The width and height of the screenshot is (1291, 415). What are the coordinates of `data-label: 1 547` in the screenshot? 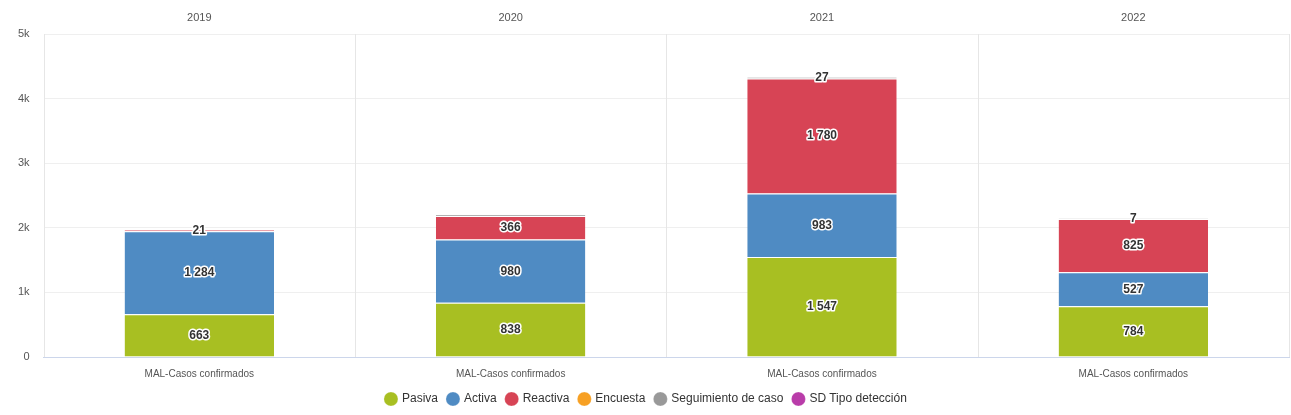 It's located at (822, 306).